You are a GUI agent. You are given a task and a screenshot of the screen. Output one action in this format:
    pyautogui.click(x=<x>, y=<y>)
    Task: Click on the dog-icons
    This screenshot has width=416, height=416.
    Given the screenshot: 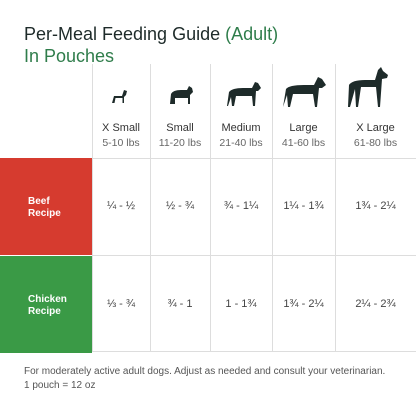 What is the action you would take?
    pyautogui.click(x=250, y=87)
    